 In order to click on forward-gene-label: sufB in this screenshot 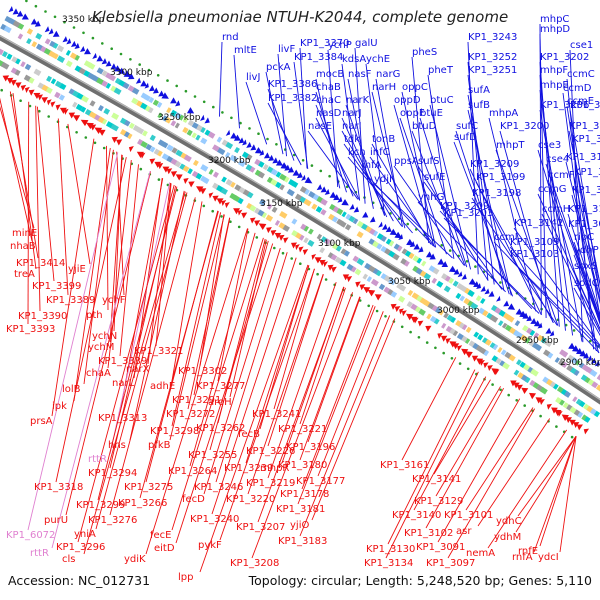, I will do `click(479, 105)`.